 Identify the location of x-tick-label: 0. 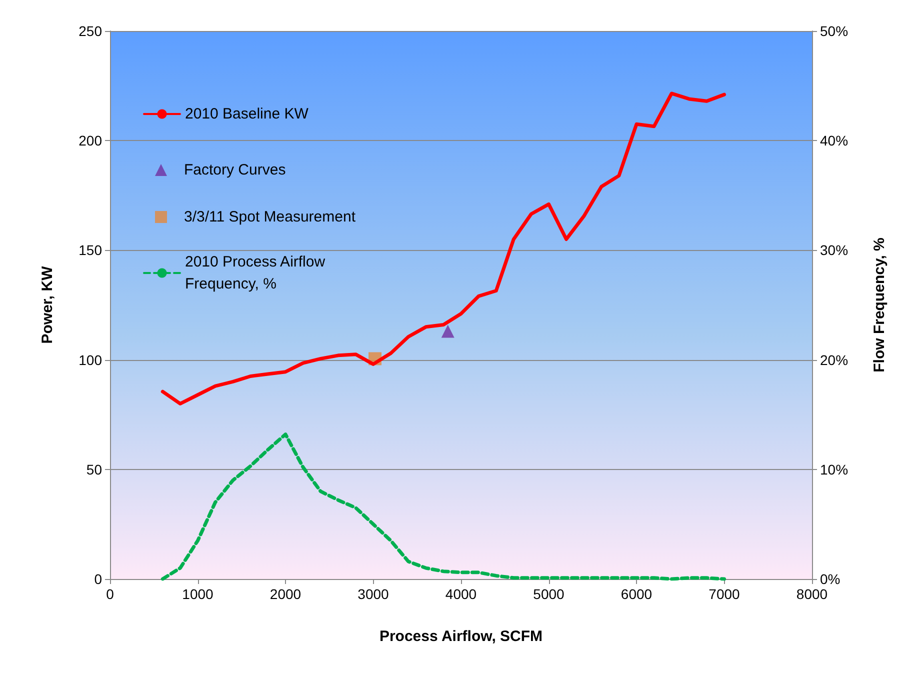
(110, 594).